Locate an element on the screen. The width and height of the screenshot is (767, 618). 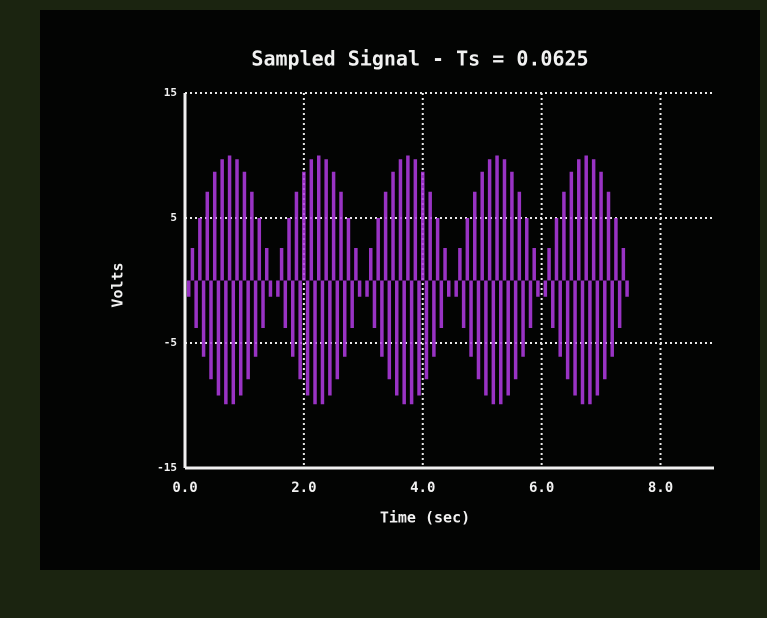
x-axis-label: Time (sec) is located at coordinates (425, 518).